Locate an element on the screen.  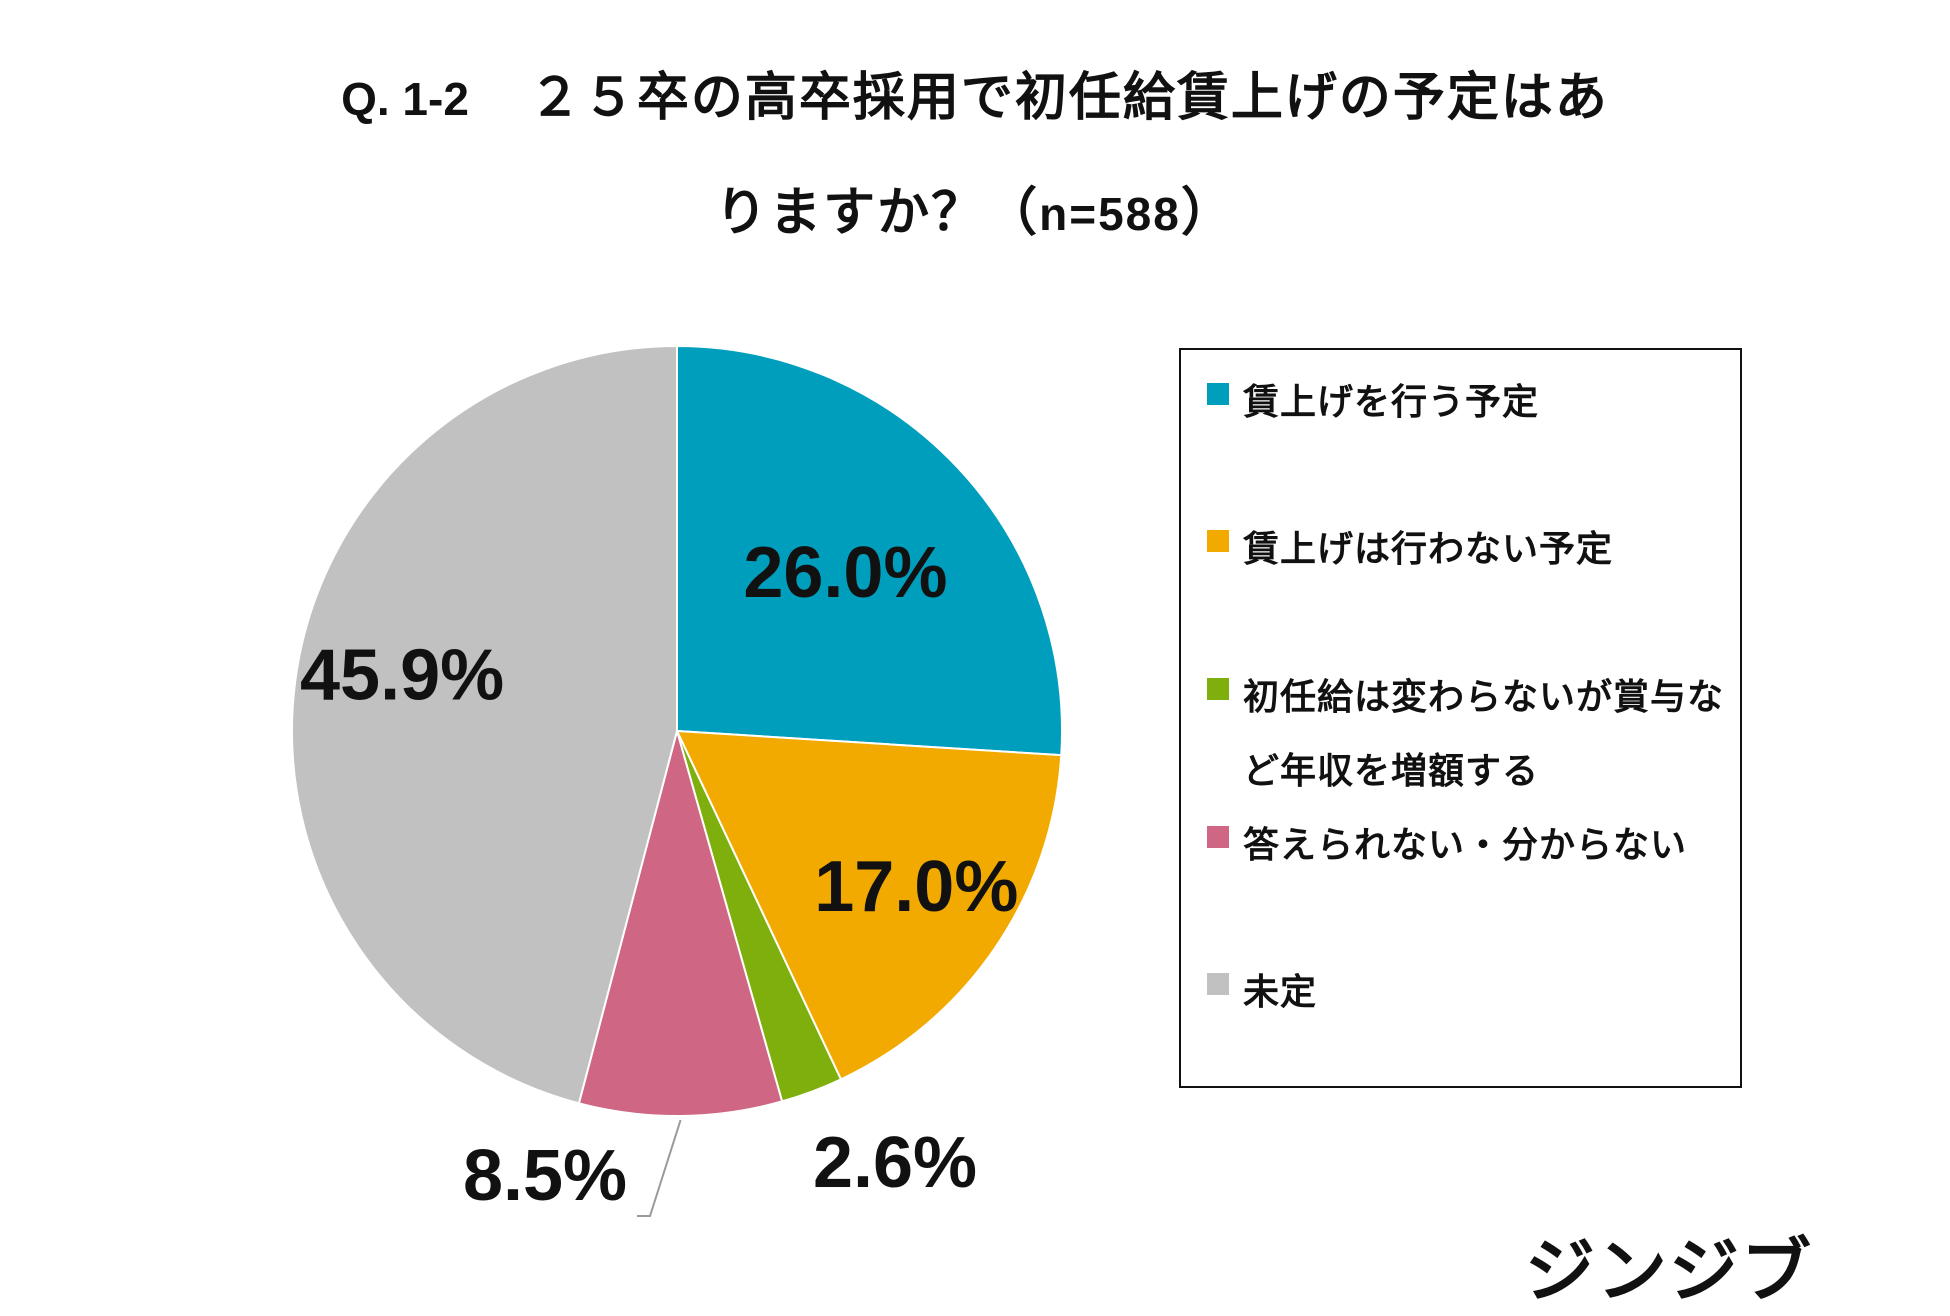
question-text: ２５卒の高卒採用で初任給賃上げの予定はあ is located at coordinates (1068, 98).